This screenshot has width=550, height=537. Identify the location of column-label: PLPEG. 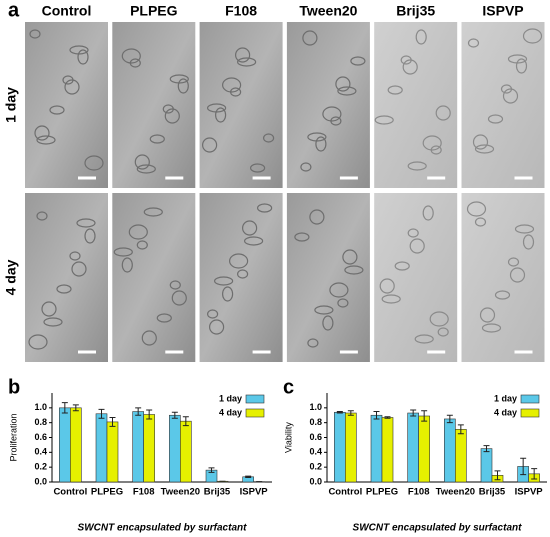
(154, 11).